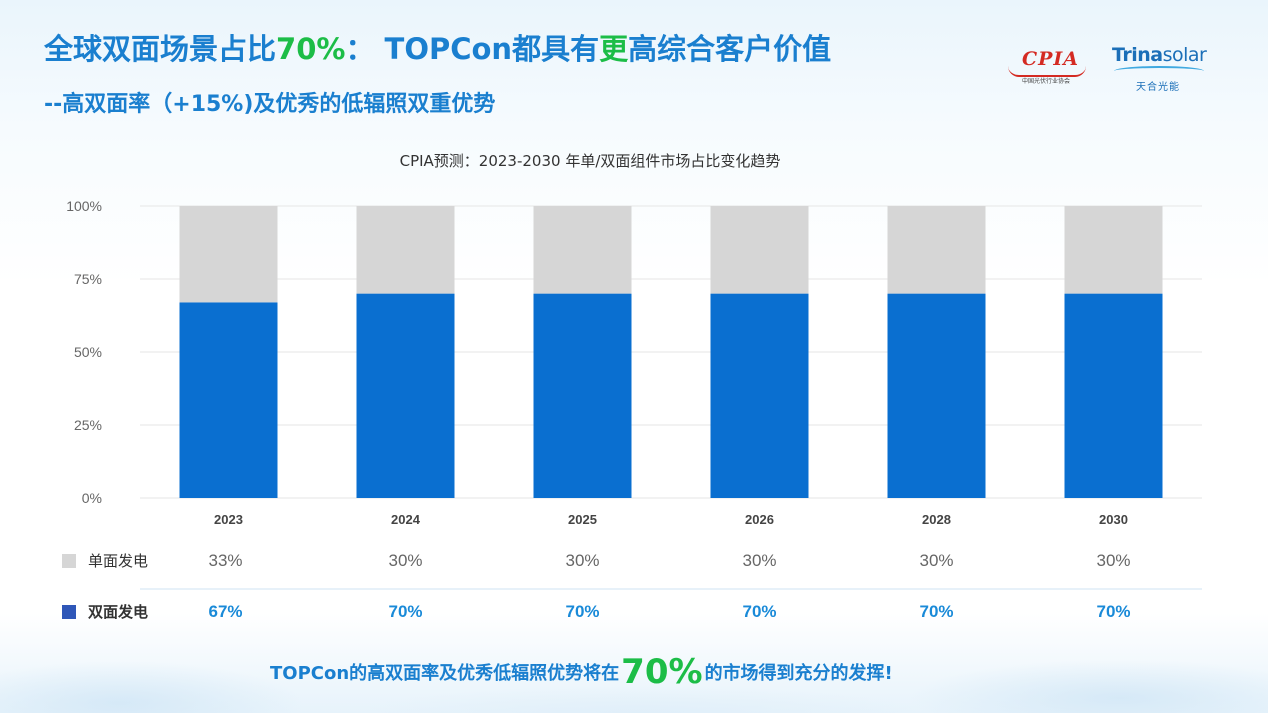 The width and height of the screenshot is (1268, 713). What do you see at coordinates (270, 104) in the screenshot?
I see `slide-subtitle: --高双面率（+15%)及优秀的低辐照双重优势` at bounding box center [270, 104].